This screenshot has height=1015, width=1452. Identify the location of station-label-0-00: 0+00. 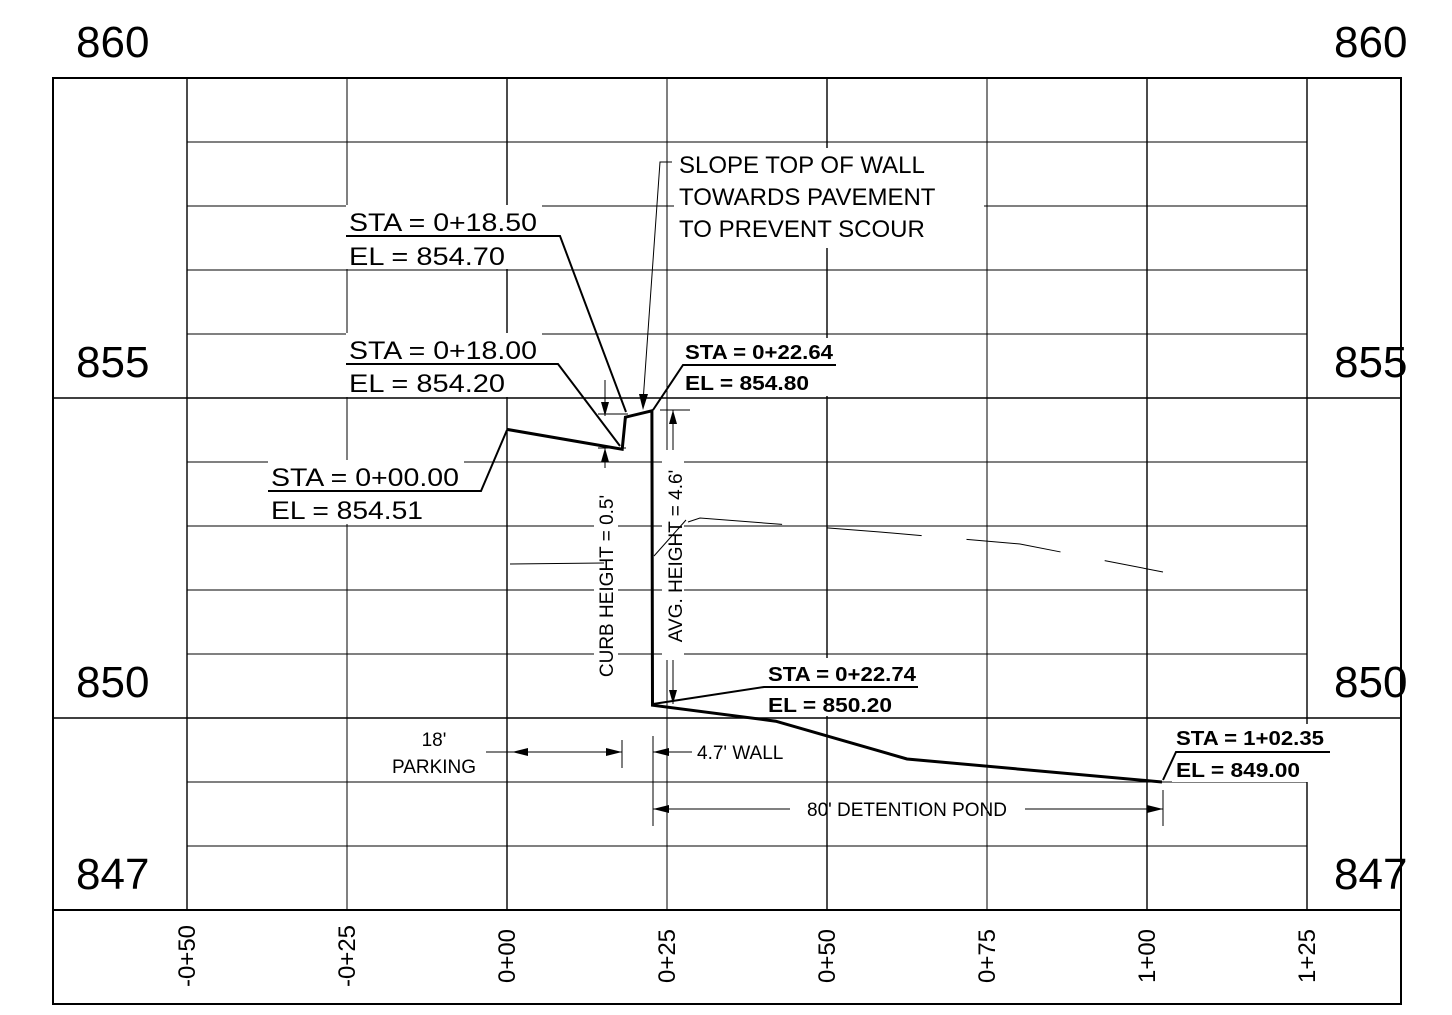
(507, 956).